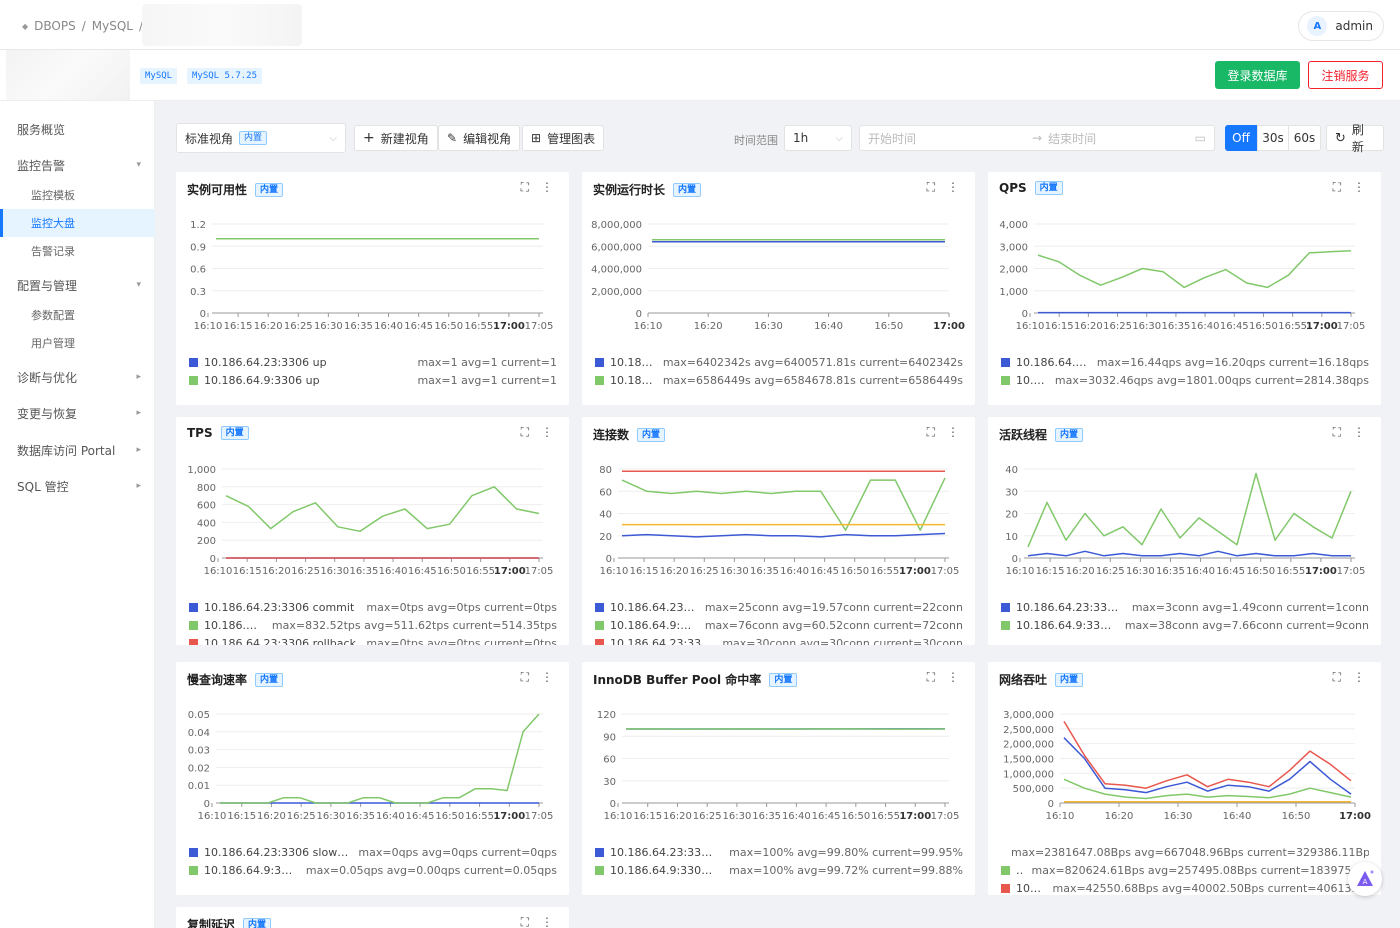 The image size is (1400, 928). I want to click on manage-charts-button: ⊞ 管理图表, so click(563, 138).